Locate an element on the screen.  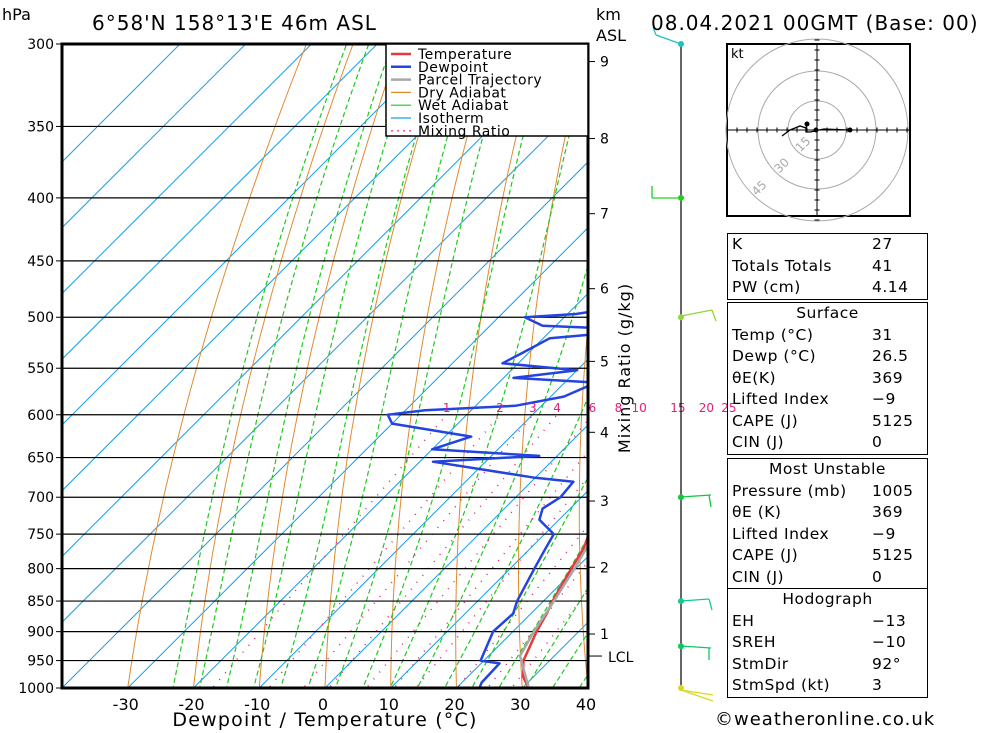
x-tick-label: -10 is located at coordinates (257, 704).